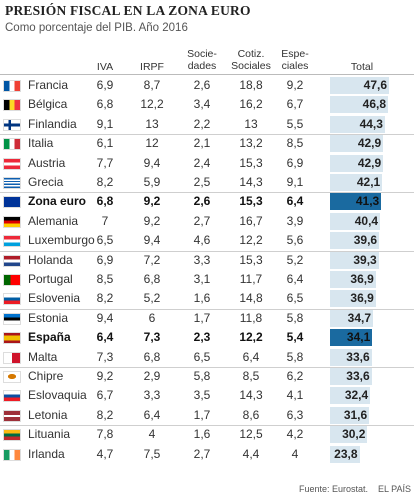 The image size is (414, 499). What do you see at coordinates (207, 357) in the screenshot?
I see `table-row: Malta 7,3 6,8 6,5 6,4 5,8 33,6` at bounding box center [207, 357].